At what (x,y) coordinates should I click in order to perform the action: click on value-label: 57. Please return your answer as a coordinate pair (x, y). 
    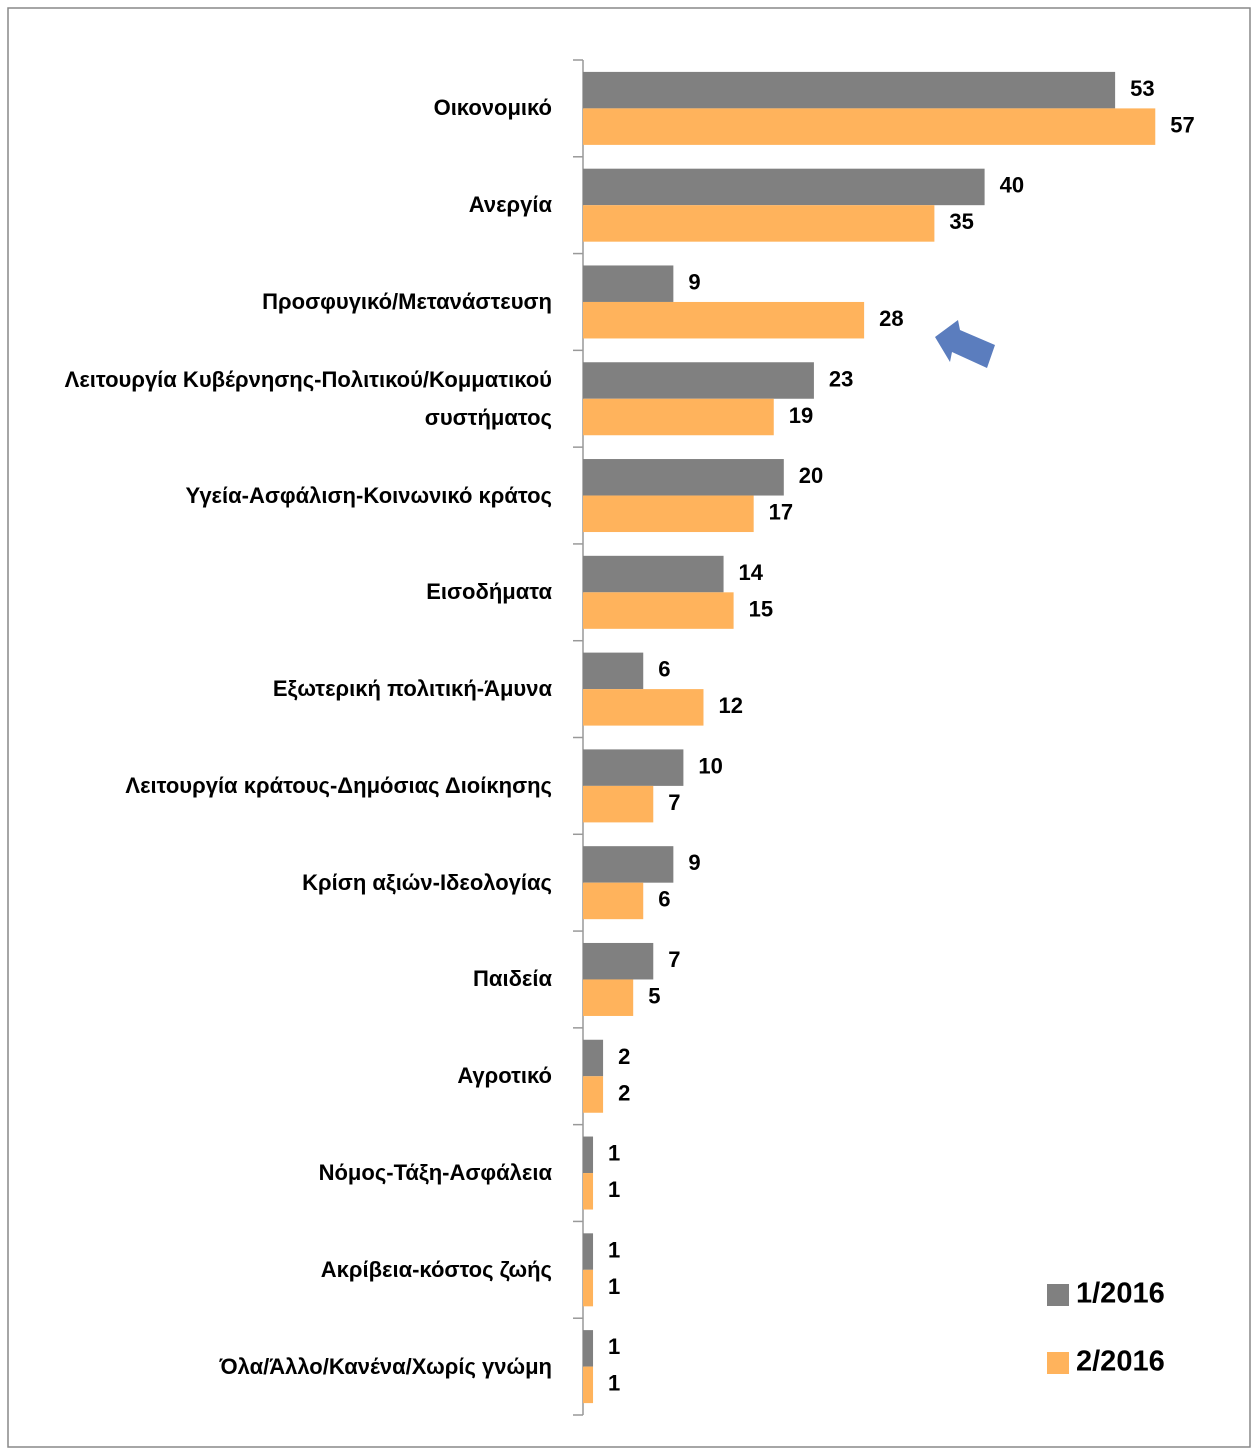
    Looking at the image, I should click on (1182, 124).